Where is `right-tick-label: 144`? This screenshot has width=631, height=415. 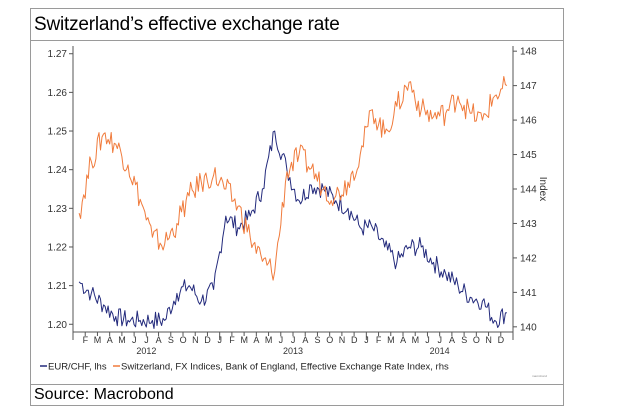
right-tick-label: 144 is located at coordinates (528, 190).